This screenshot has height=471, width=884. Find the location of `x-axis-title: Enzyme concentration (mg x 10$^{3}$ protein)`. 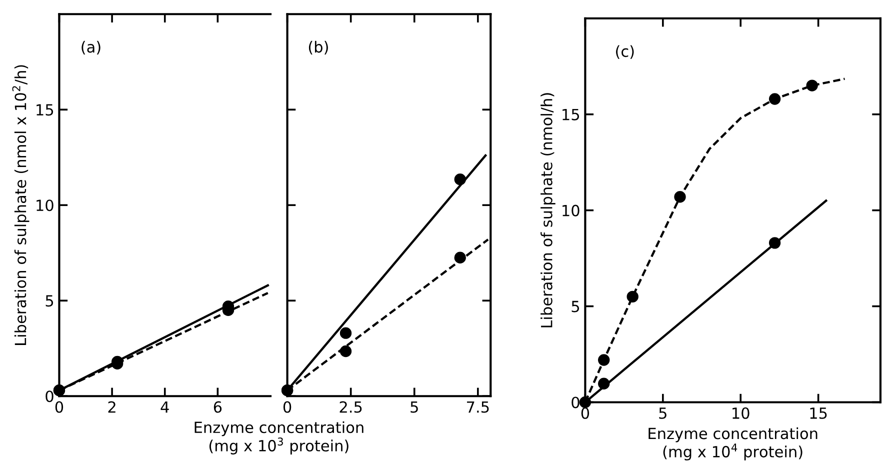

x-axis-title: Enzyme concentration (mg x 10$^{3}$ protein) is located at coordinates (279, 437).